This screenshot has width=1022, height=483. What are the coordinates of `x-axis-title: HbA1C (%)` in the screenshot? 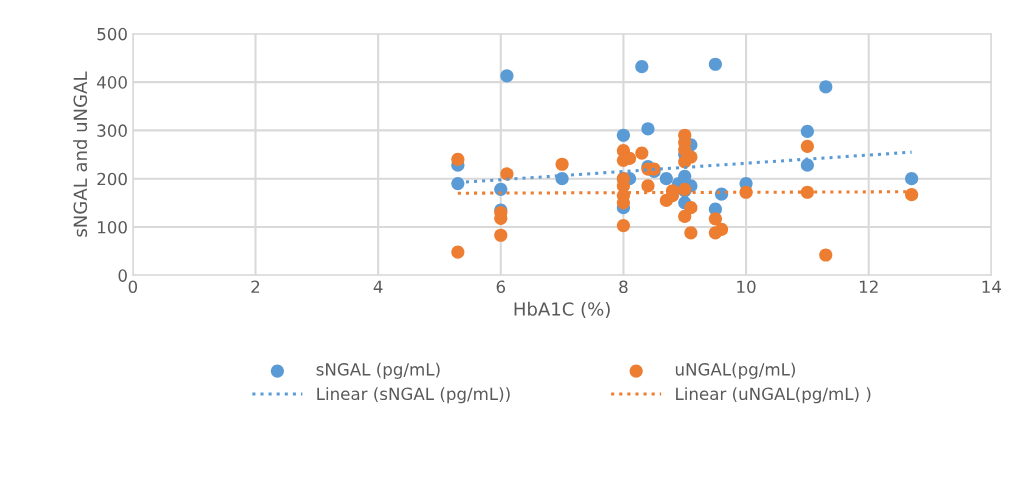 It's located at (562, 309).